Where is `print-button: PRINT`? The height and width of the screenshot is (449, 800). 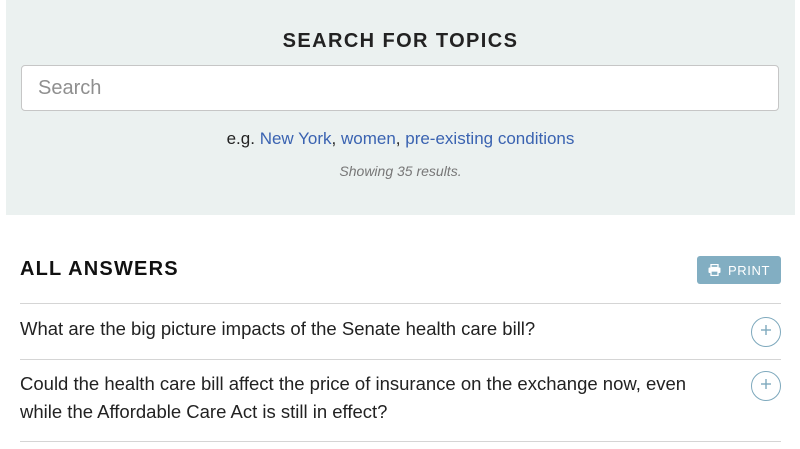 print-button: PRINT is located at coordinates (739, 270).